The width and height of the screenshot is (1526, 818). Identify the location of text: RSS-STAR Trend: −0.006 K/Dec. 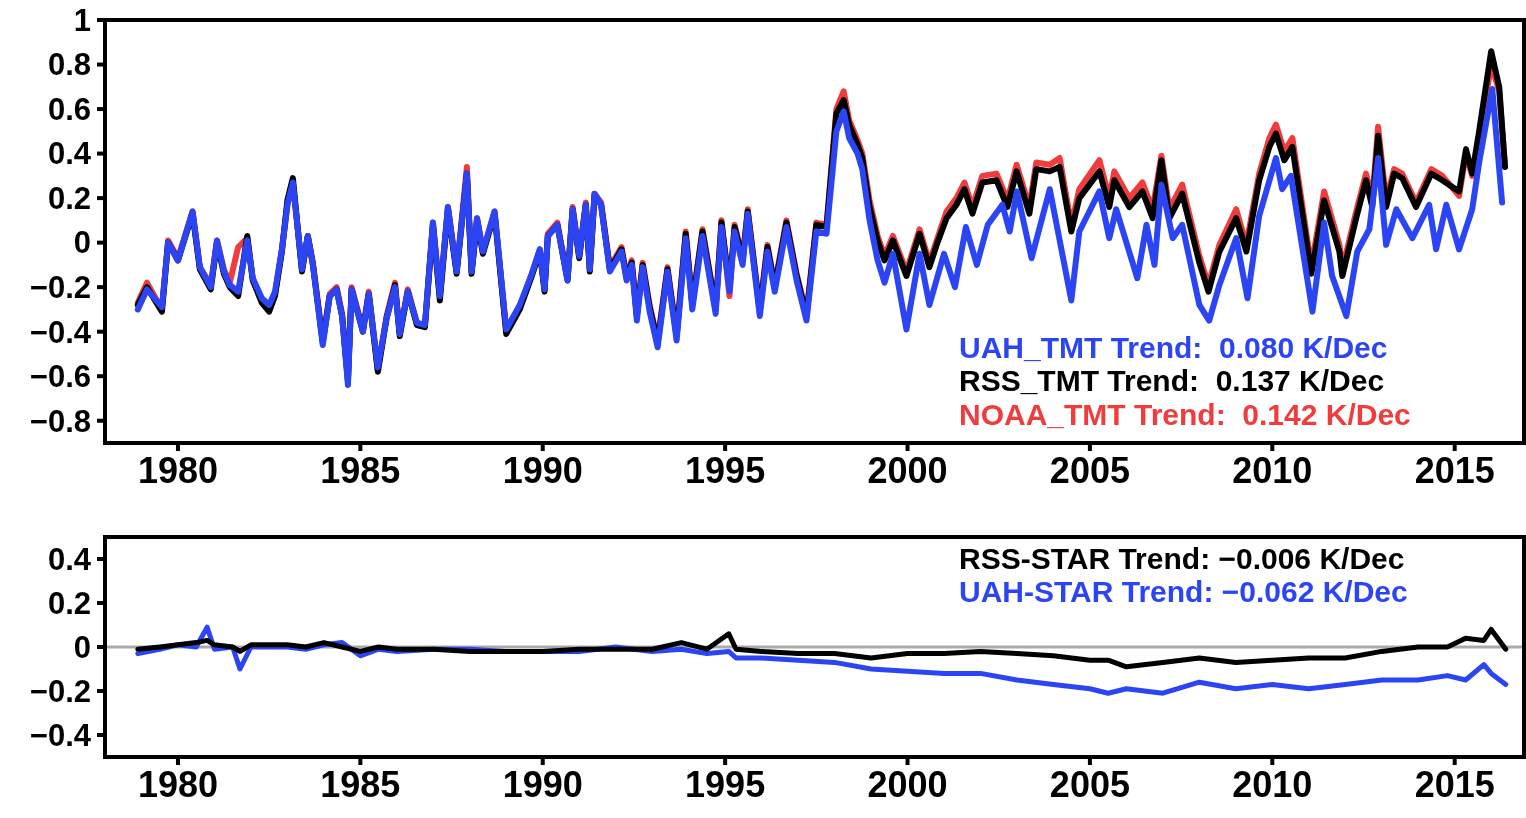
(1182, 558).